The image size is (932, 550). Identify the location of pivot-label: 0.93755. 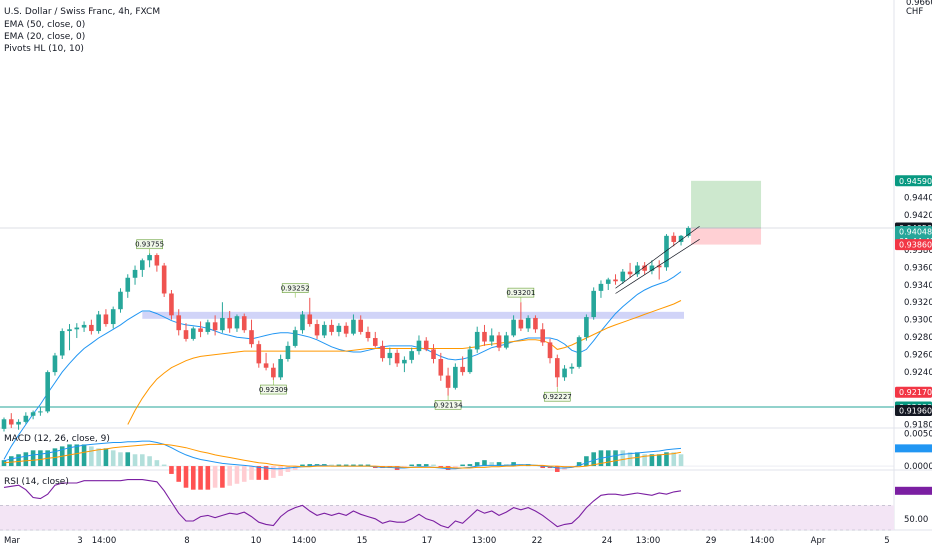
(149, 246).